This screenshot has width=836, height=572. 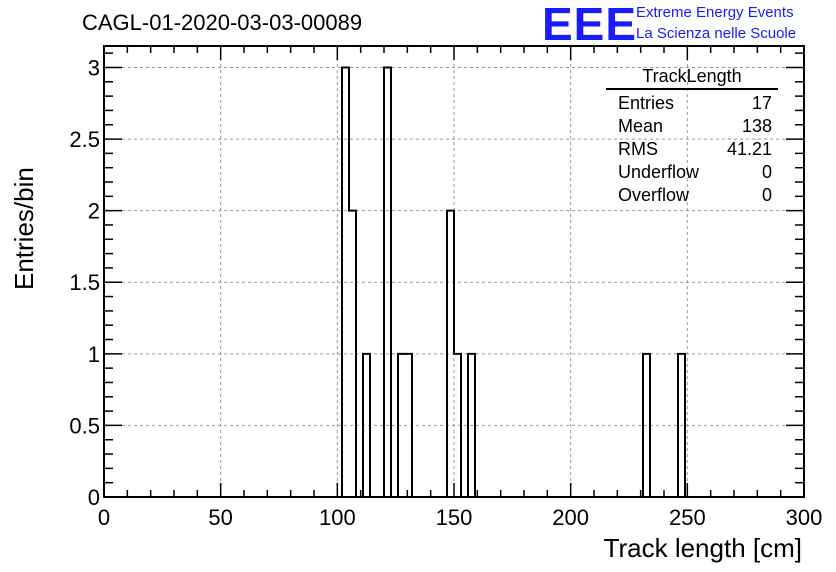 What do you see at coordinates (702, 548) in the screenshot?
I see `x-axis-label: Track length [cm]` at bounding box center [702, 548].